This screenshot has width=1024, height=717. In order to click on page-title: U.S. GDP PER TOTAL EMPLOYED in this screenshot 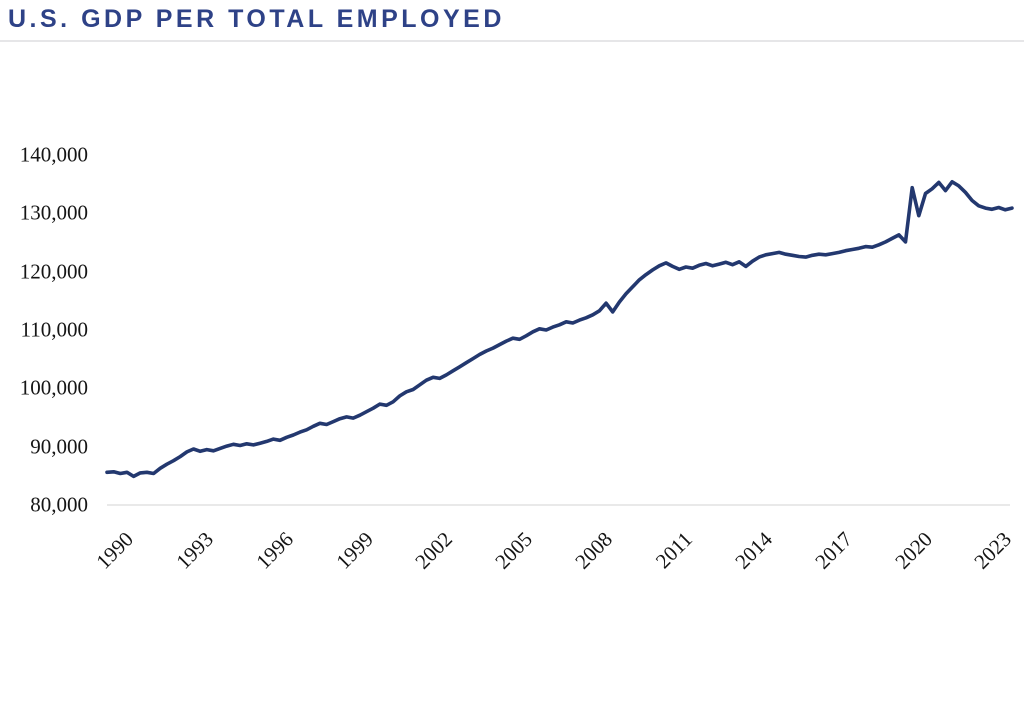, I will do `click(256, 19)`.